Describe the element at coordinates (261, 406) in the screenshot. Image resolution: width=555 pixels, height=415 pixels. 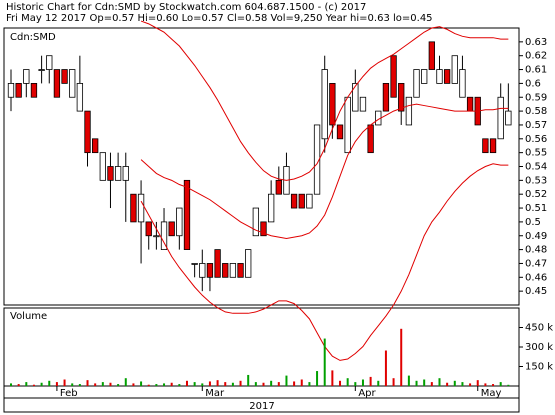
I see `x-axis-label: 2017` at that location.